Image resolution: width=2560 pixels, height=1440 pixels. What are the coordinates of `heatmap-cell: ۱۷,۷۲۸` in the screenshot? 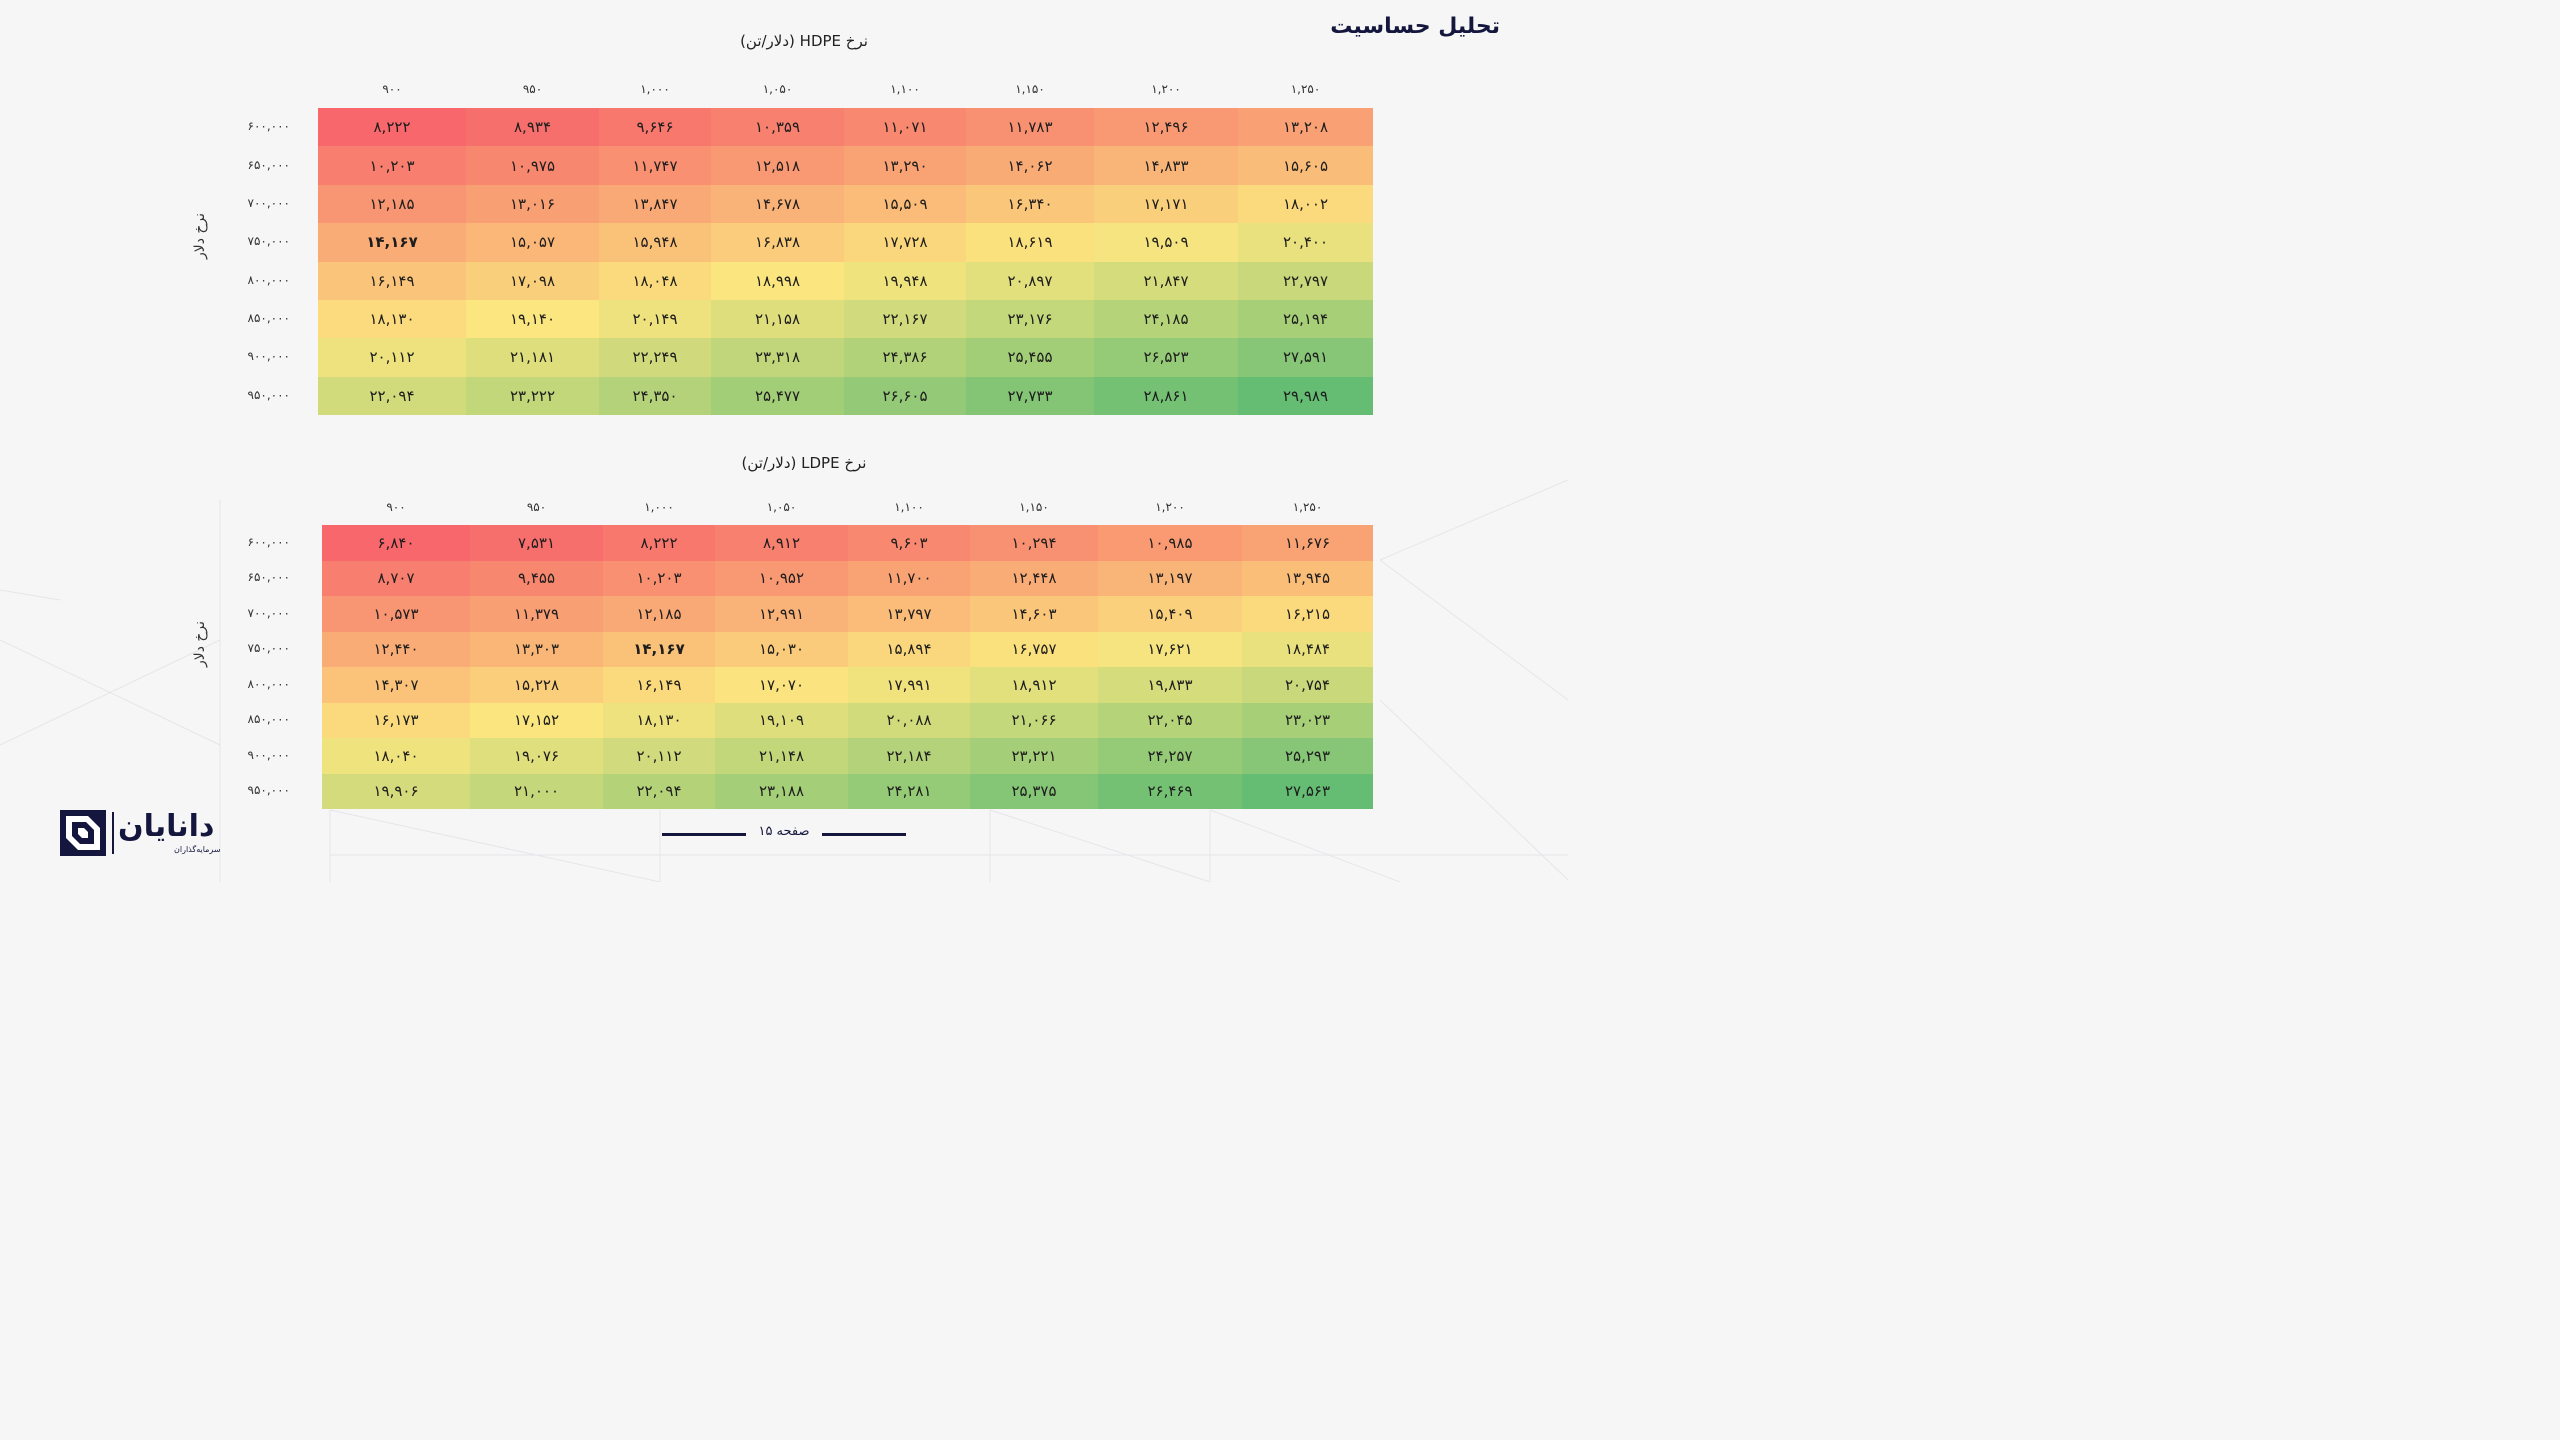 It's located at (905, 242).